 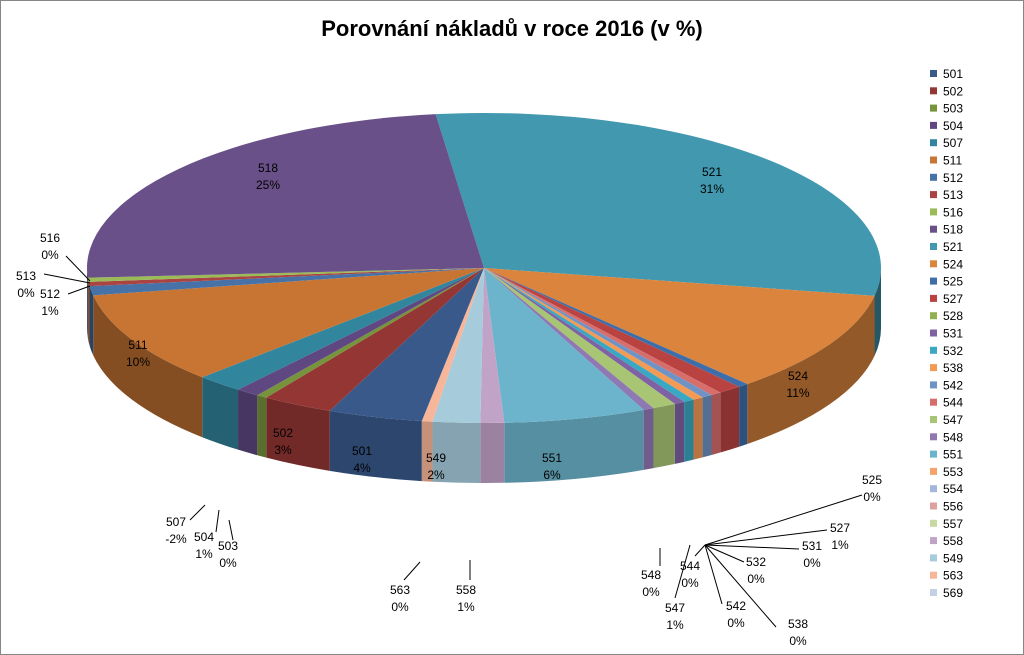 I want to click on legend-label-521: 521, so click(x=953, y=247).